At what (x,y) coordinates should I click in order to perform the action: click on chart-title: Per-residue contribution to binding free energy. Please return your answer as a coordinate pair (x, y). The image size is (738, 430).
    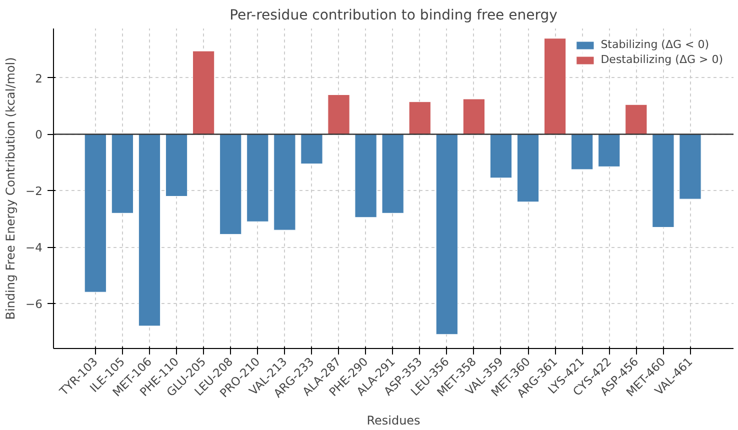
    Looking at the image, I should click on (394, 16).